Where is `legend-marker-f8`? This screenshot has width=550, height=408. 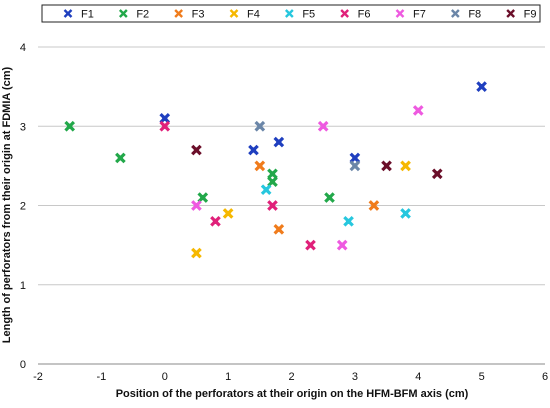 legend-marker-f8 is located at coordinates (455, 13).